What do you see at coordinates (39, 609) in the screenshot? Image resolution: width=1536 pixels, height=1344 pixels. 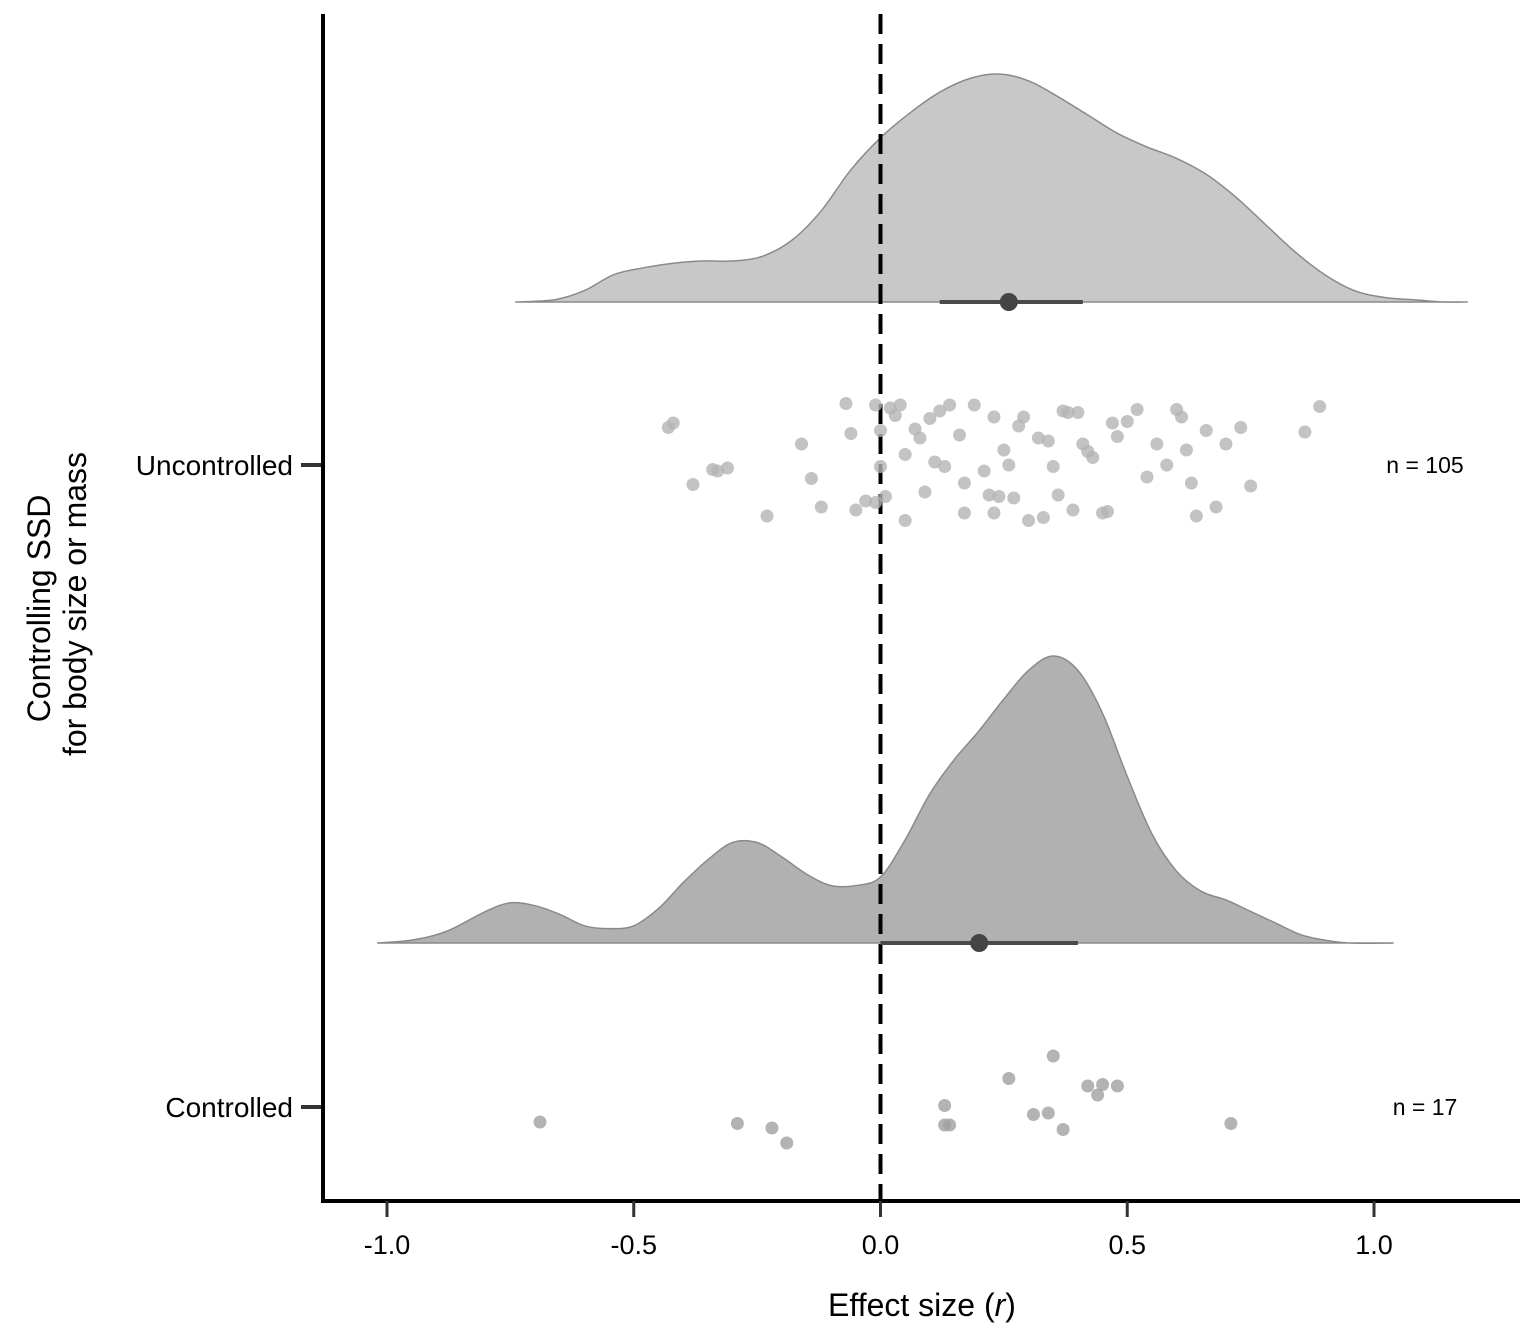 I see `y-axis-title-line-1: Controlling SSD` at bounding box center [39, 609].